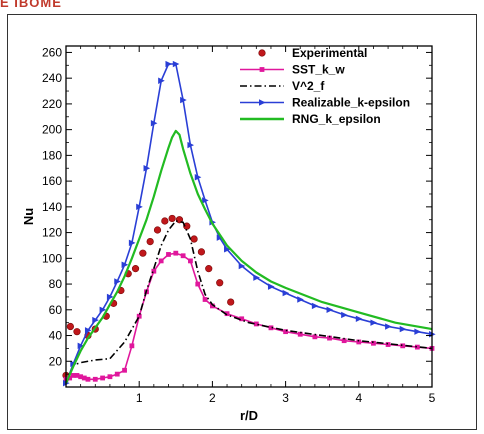  I want to click on legend-entry: Realizable_k-epsilon, so click(325, 103).